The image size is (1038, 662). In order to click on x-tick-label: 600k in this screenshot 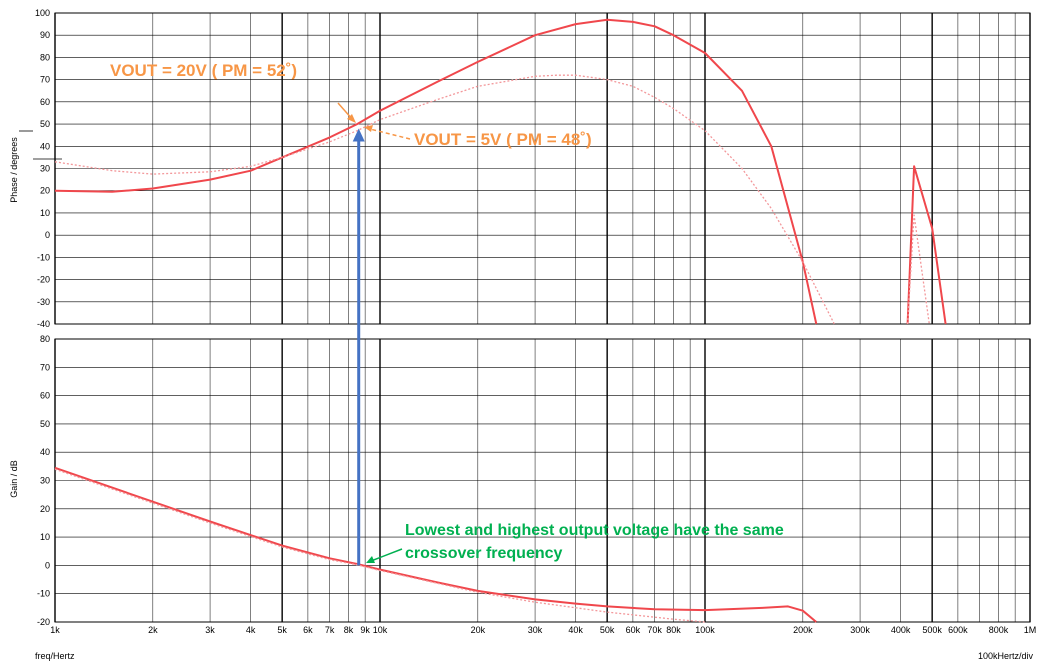, I will do `click(958, 630)`.